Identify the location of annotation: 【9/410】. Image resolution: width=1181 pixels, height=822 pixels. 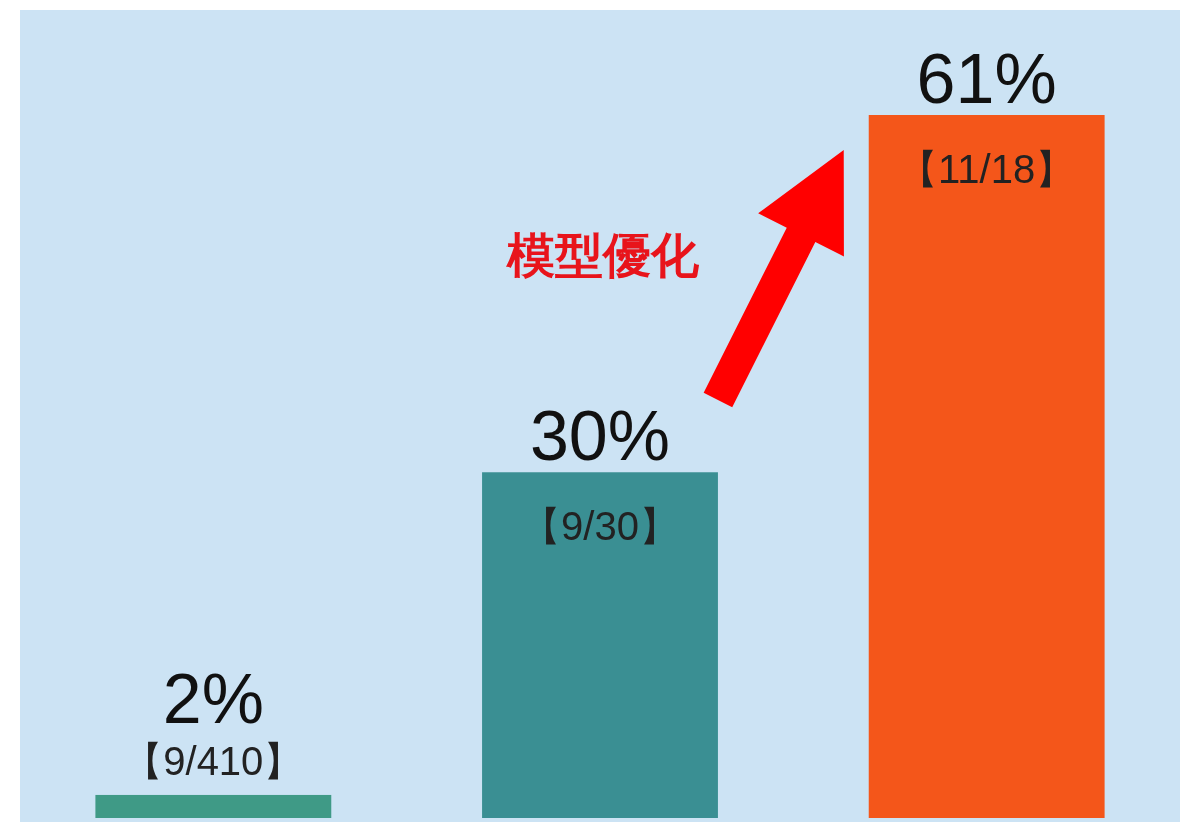
(213, 760).